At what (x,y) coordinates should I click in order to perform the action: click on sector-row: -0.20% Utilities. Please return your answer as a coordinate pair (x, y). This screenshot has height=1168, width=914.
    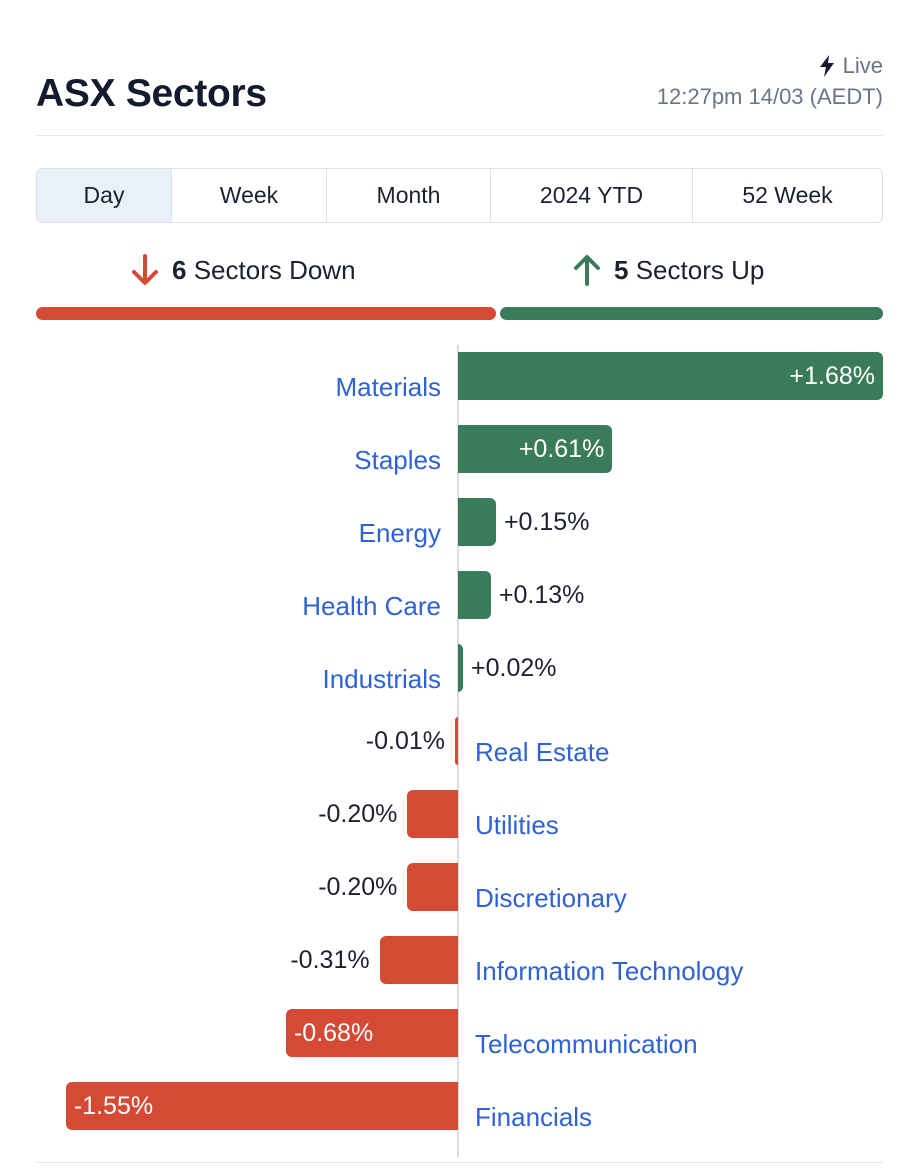
    Looking at the image, I should click on (457, 815).